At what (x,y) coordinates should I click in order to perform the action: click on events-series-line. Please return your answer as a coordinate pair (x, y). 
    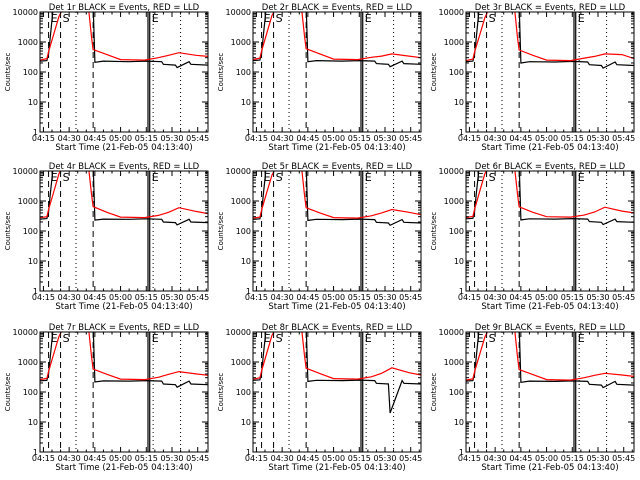
    Looking at the image, I should click on (124, 360).